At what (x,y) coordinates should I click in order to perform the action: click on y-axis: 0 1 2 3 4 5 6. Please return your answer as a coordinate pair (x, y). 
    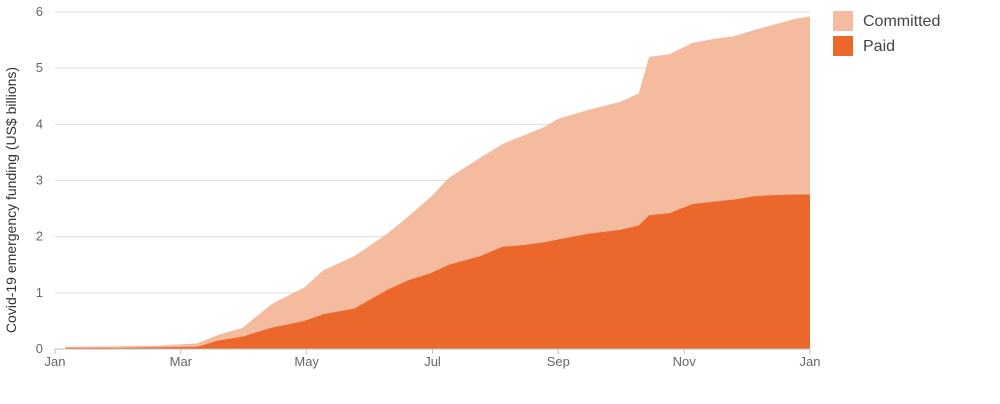
    Looking at the image, I should click on (39, 180).